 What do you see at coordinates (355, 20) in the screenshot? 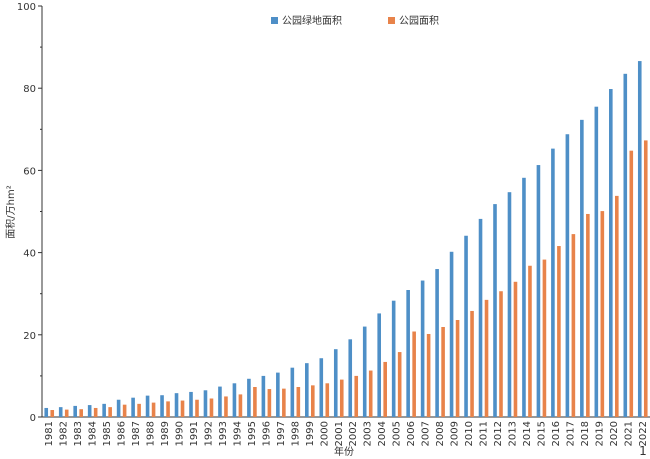
I see `legend: 公园绿地面积 公园面积` at bounding box center [355, 20].